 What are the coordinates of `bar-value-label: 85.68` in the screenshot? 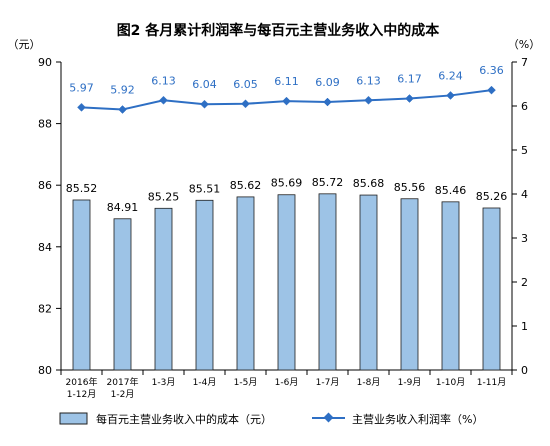 It's located at (369, 183).